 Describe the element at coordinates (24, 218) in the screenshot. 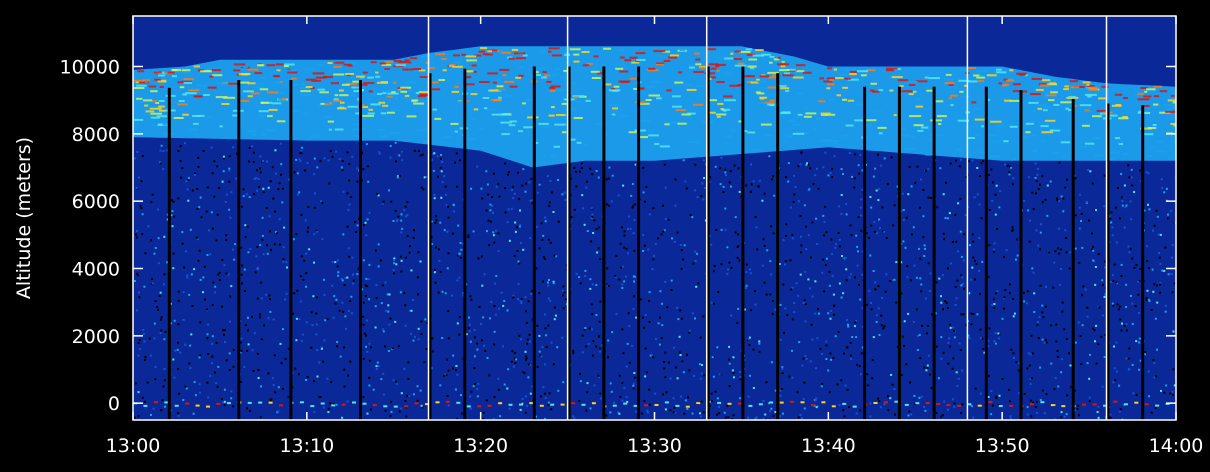

I see `y-axis-title: Altitude (meters)` at that location.